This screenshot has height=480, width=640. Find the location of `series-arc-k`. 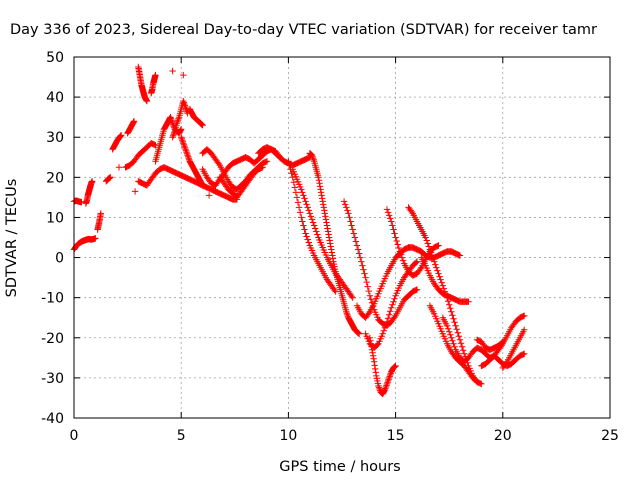

series-arc-k is located at coordinates (241, 182).